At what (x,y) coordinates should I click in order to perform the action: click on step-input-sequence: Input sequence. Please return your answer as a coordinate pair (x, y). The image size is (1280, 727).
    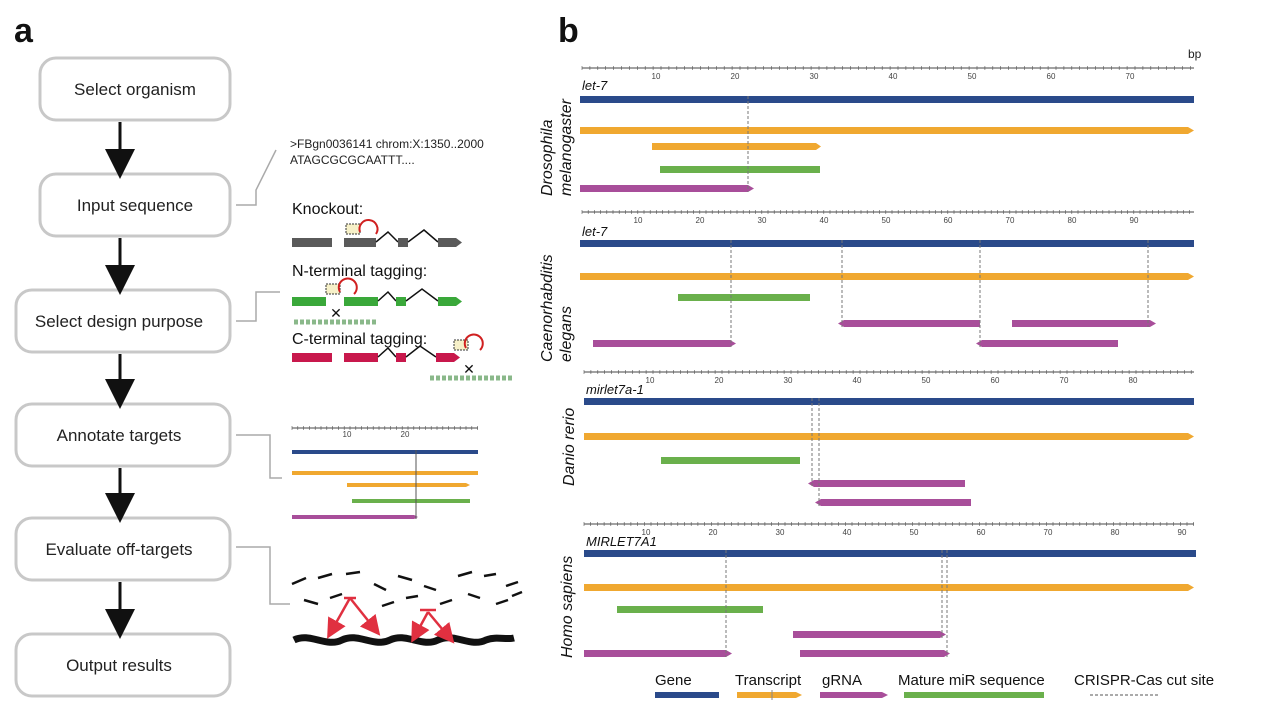
    Looking at the image, I should click on (135, 205).